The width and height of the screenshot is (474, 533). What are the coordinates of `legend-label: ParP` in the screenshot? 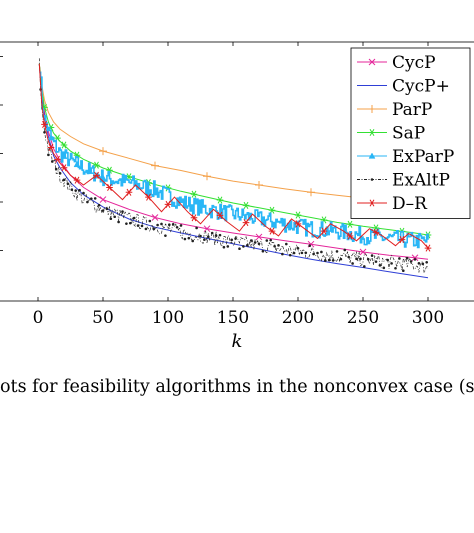 It's located at (412, 110).